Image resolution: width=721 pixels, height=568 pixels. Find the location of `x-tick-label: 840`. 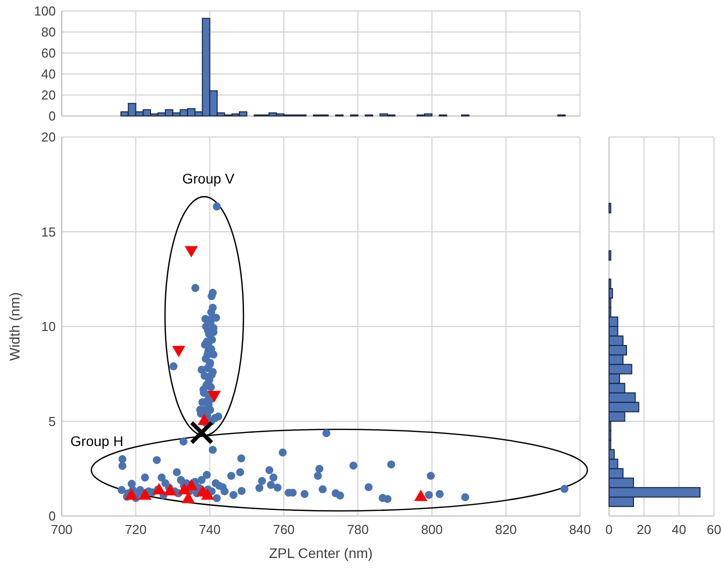

x-tick-label: 840 is located at coordinates (580, 529).